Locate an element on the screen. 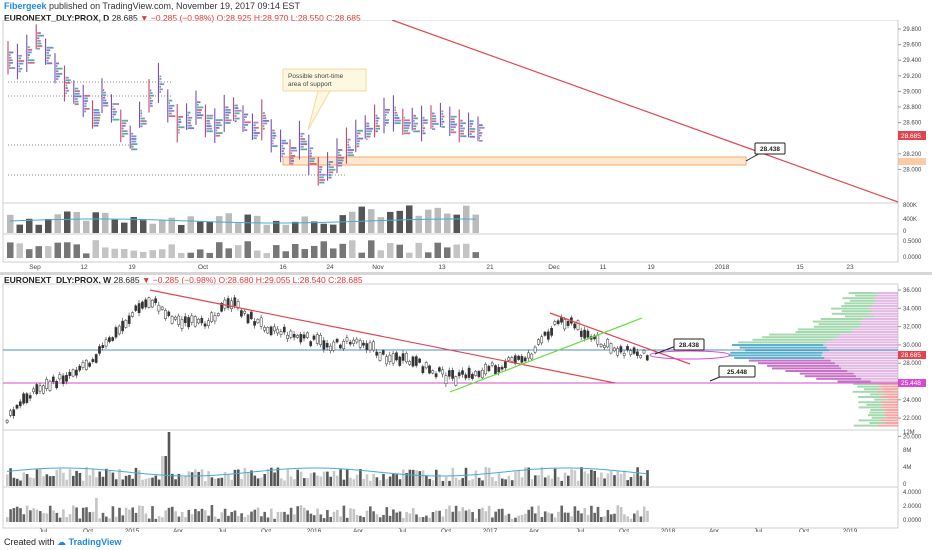  top-time-tick: 23 is located at coordinates (850, 267).